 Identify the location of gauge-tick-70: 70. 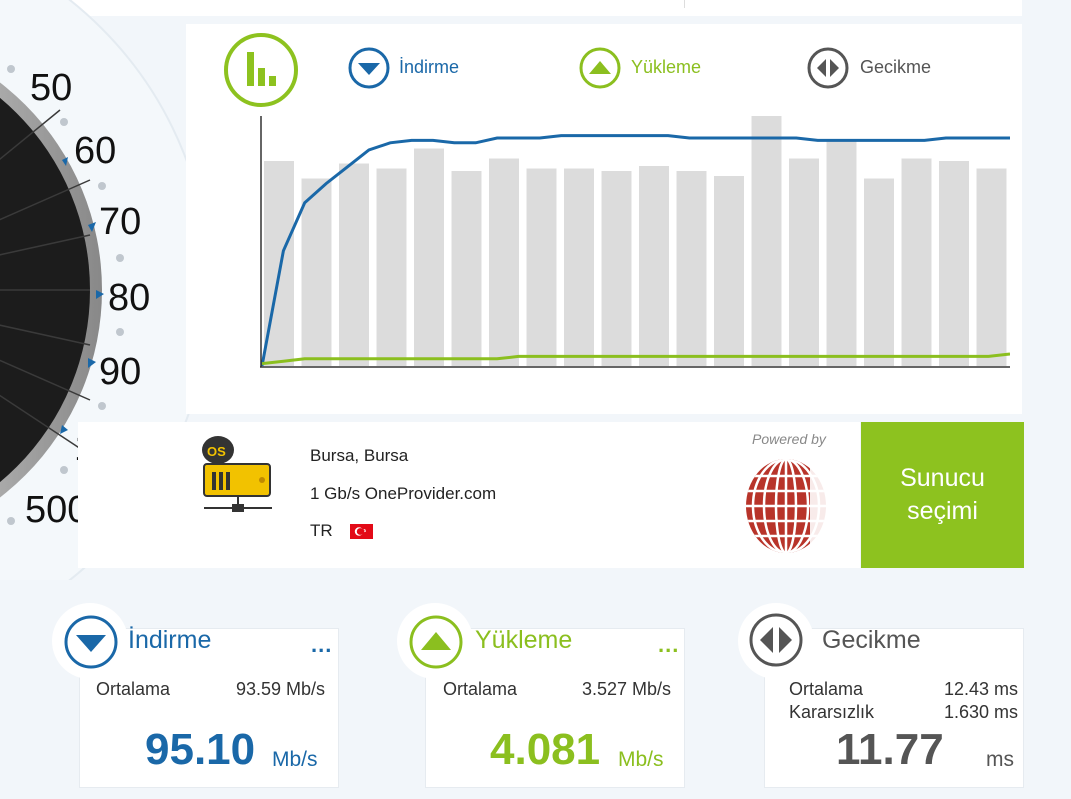
(120, 222).